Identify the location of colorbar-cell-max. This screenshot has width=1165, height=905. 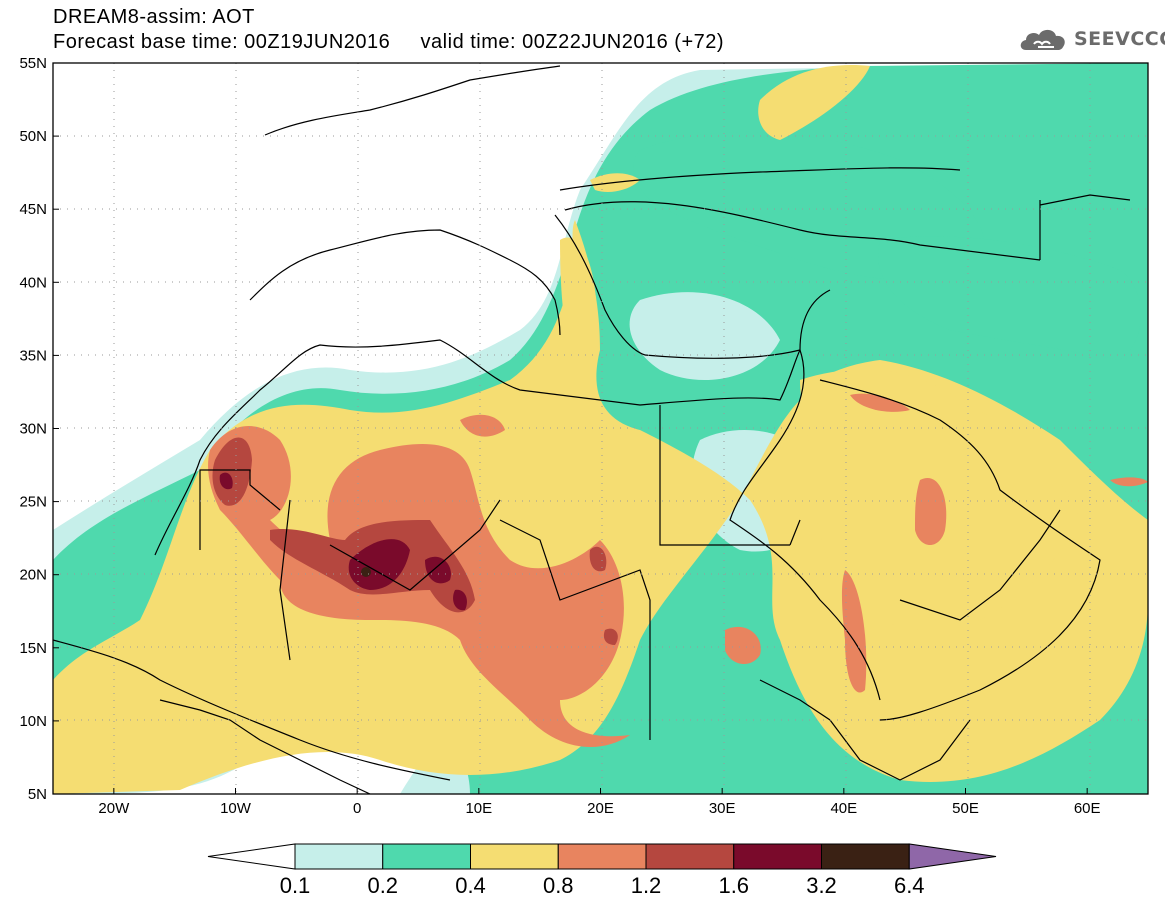
(952, 856).